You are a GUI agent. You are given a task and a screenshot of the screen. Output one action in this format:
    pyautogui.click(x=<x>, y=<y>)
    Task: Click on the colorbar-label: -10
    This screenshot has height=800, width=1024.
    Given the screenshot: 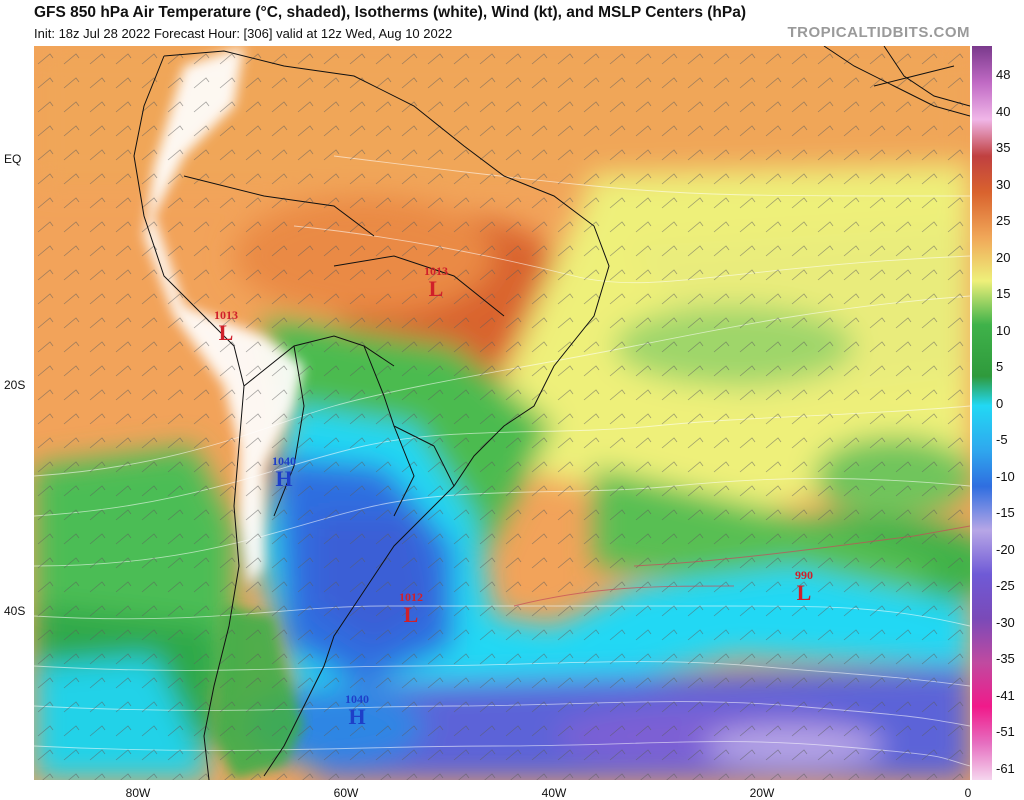 What is the action you would take?
    pyautogui.click(x=1005, y=476)
    